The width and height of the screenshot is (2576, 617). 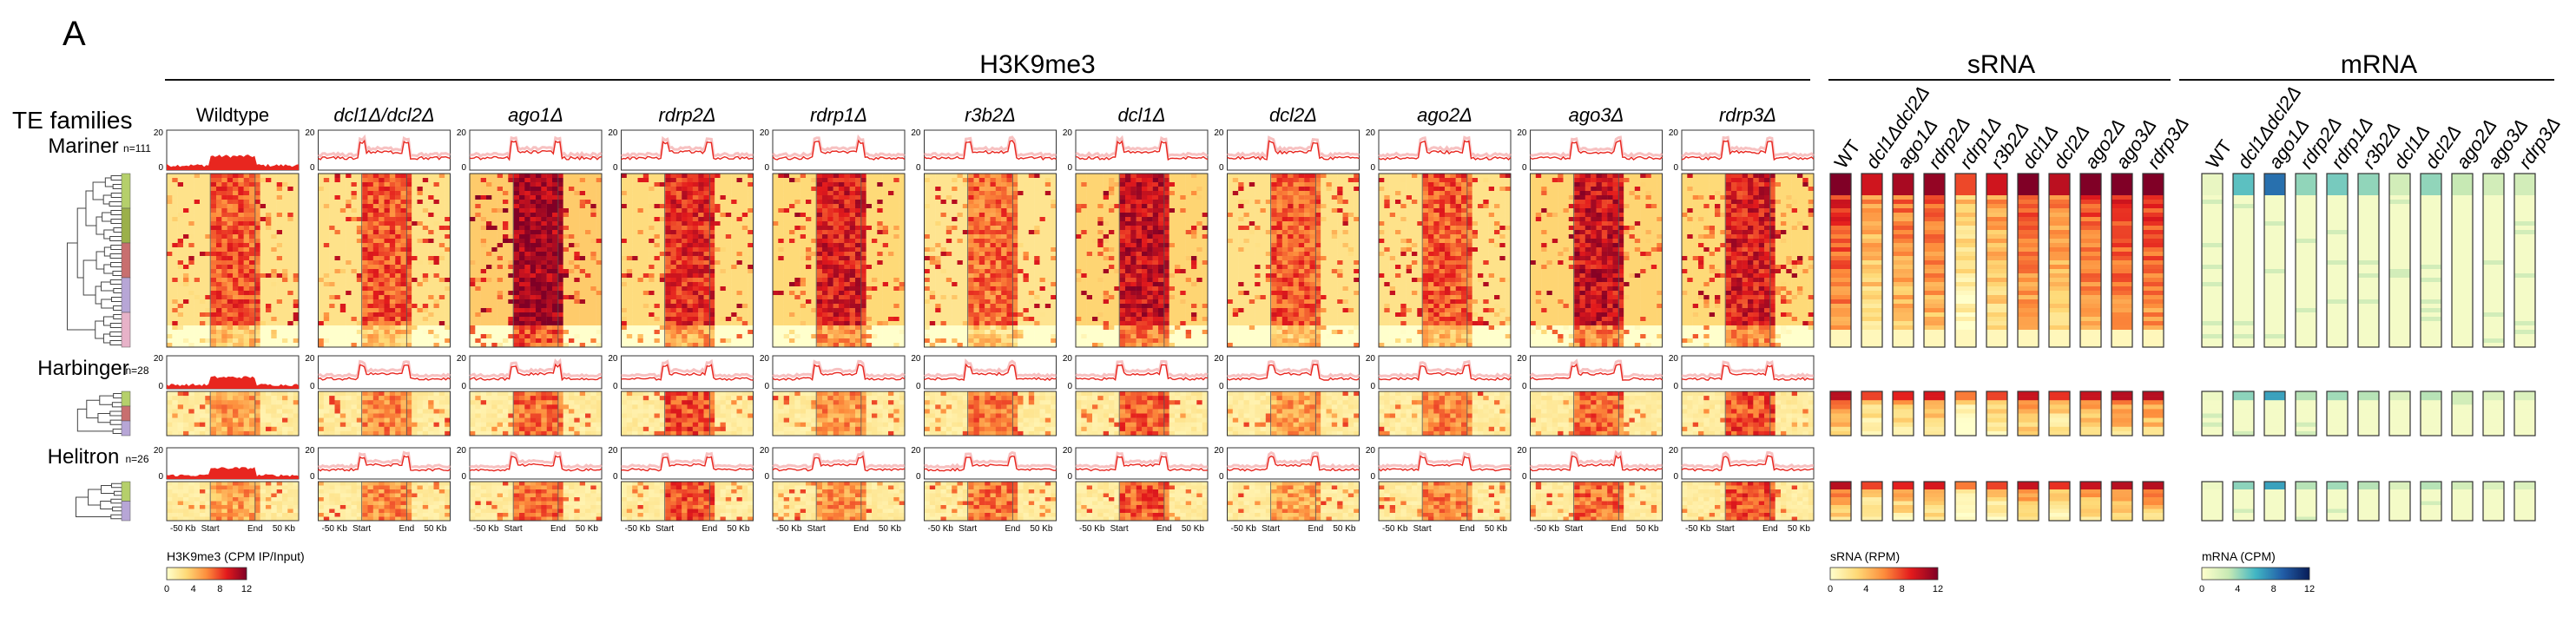 What do you see at coordinates (435, 529) in the screenshot?
I see `x-tick-label: 50 Kb` at bounding box center [435, 529].